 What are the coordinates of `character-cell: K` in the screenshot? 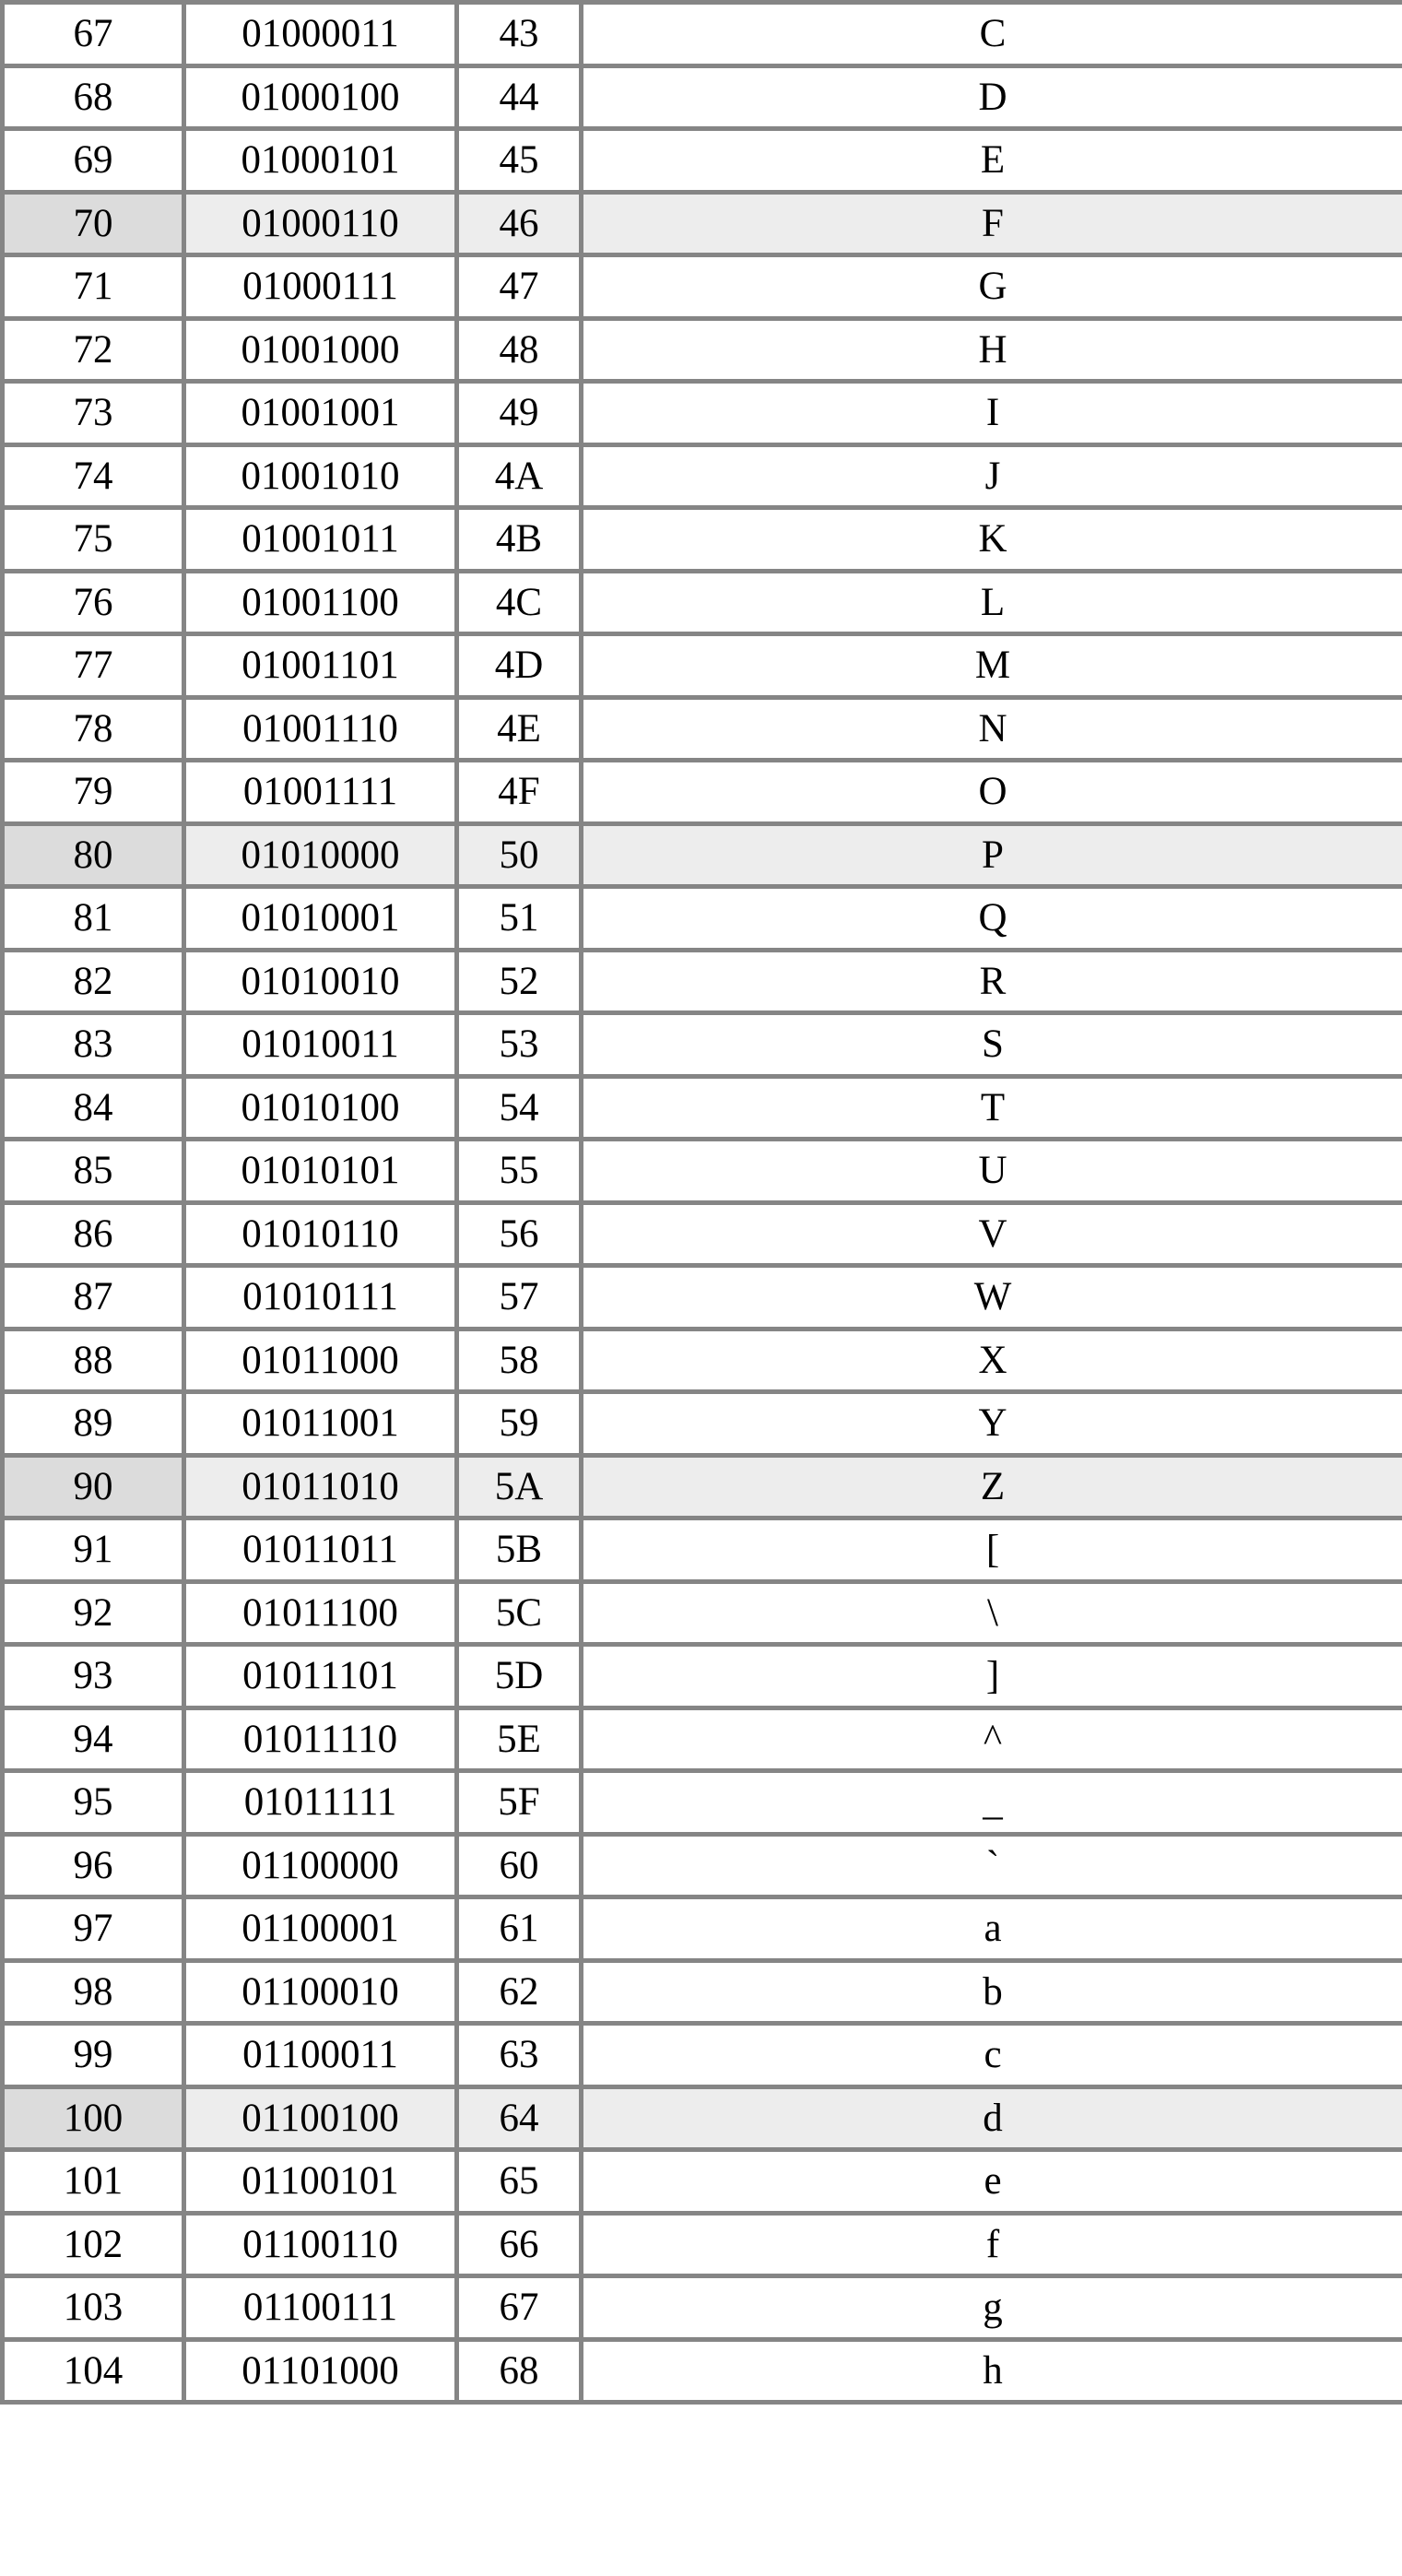 It's located at (990, 539).